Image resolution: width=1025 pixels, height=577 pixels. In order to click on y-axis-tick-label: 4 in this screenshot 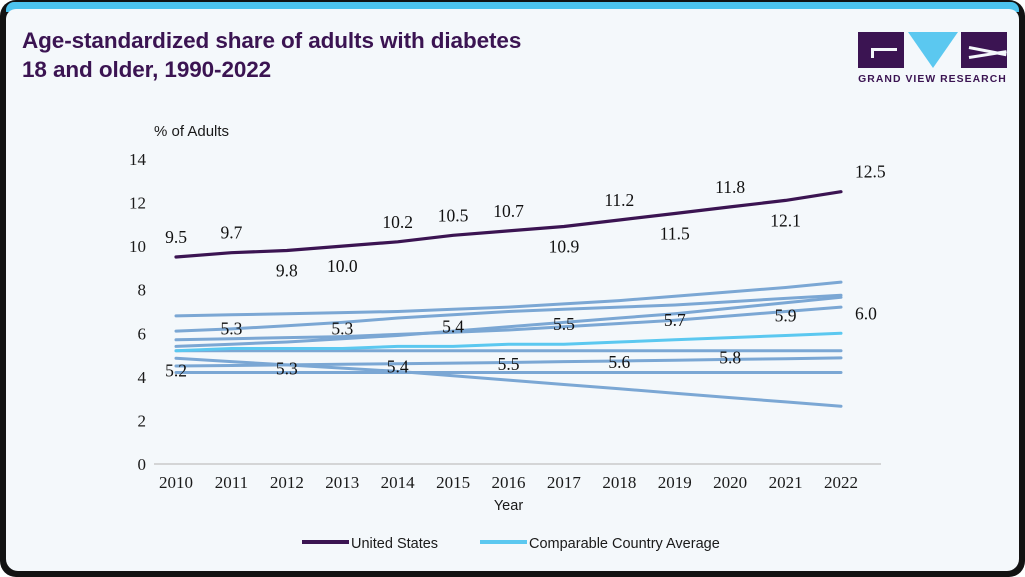, I will do `click(142, 377)`.